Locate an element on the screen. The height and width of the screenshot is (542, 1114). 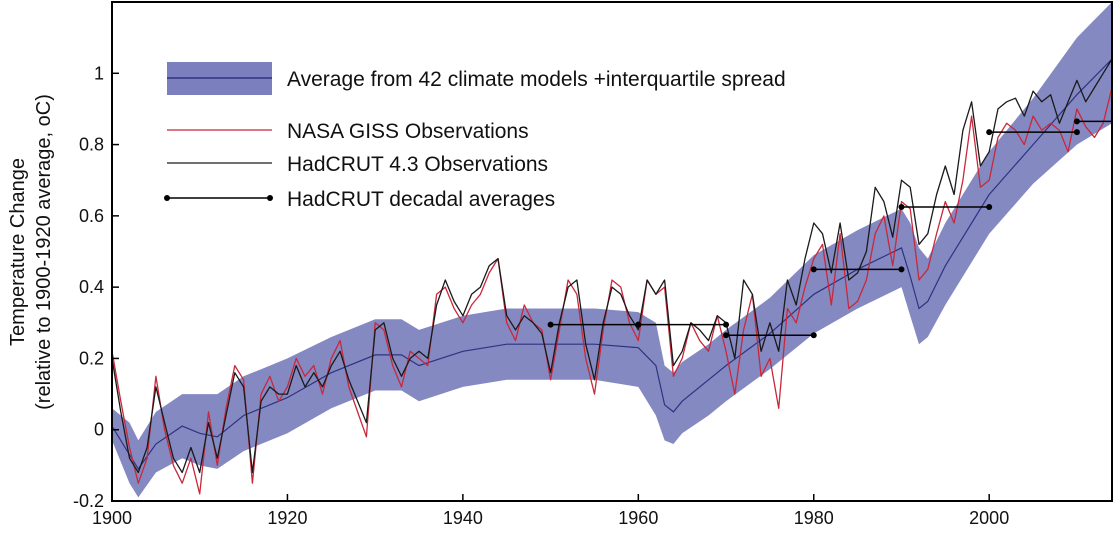
x-tick-label-1940: 1940 is located at coordinates (463, 518).